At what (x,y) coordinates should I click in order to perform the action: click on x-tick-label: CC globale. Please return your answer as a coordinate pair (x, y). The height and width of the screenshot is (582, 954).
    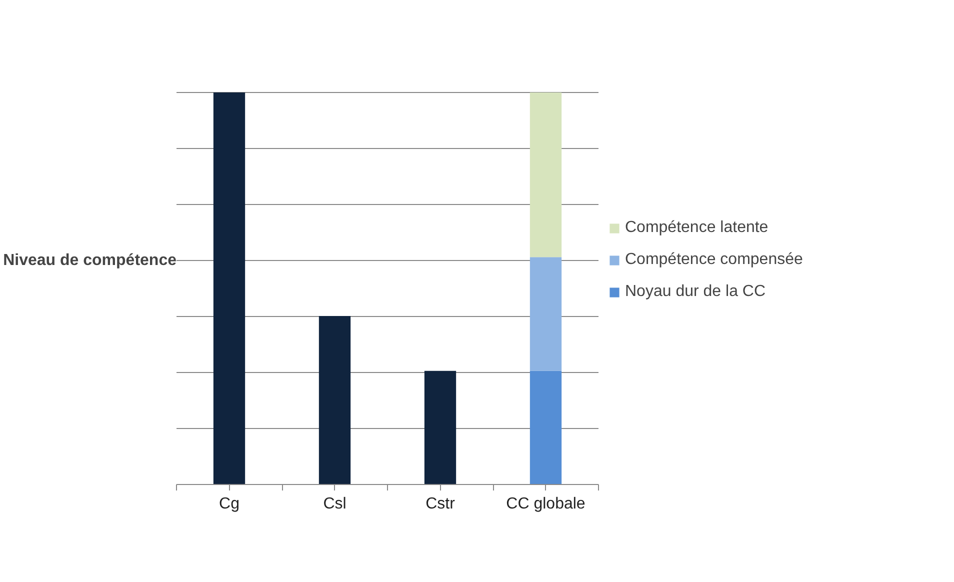
    Looking at the image, I should click on (546, 504).